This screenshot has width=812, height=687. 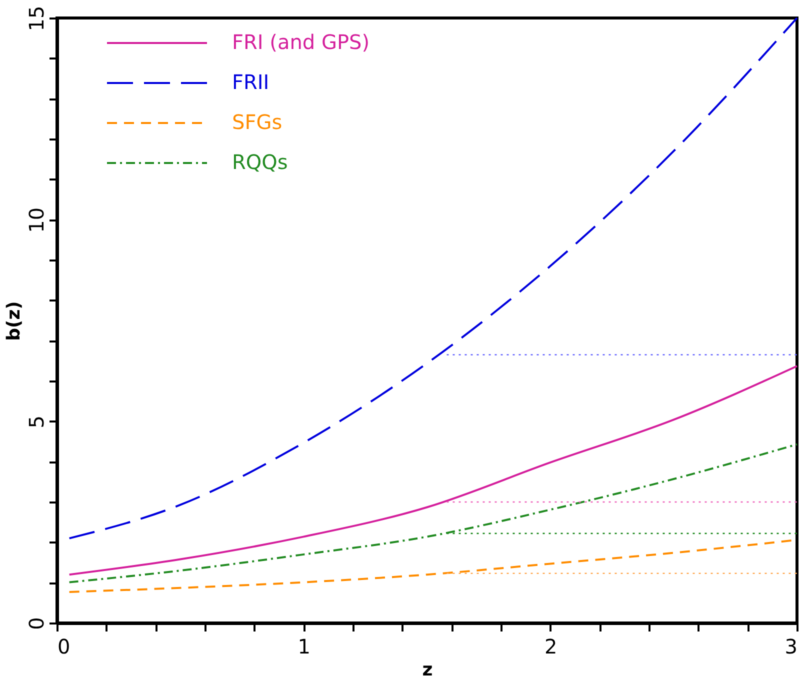 What do you see at coordinates (791, 646) in the screenshot?
I see `x-tick-label: 3` at bounding box center [791, 646].